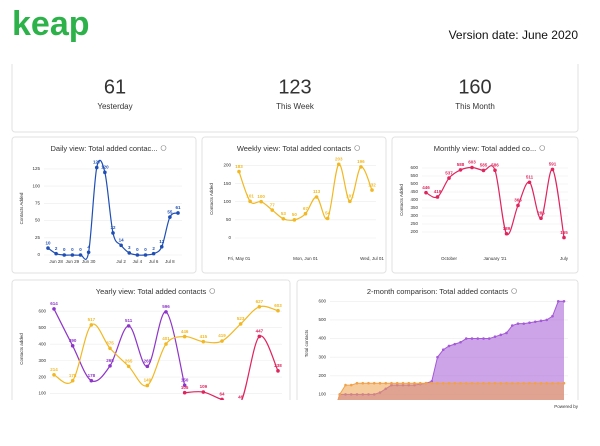  Describe the element at coordinates (260, 331) in the screenshot. I see `data-label: 447` at that location.